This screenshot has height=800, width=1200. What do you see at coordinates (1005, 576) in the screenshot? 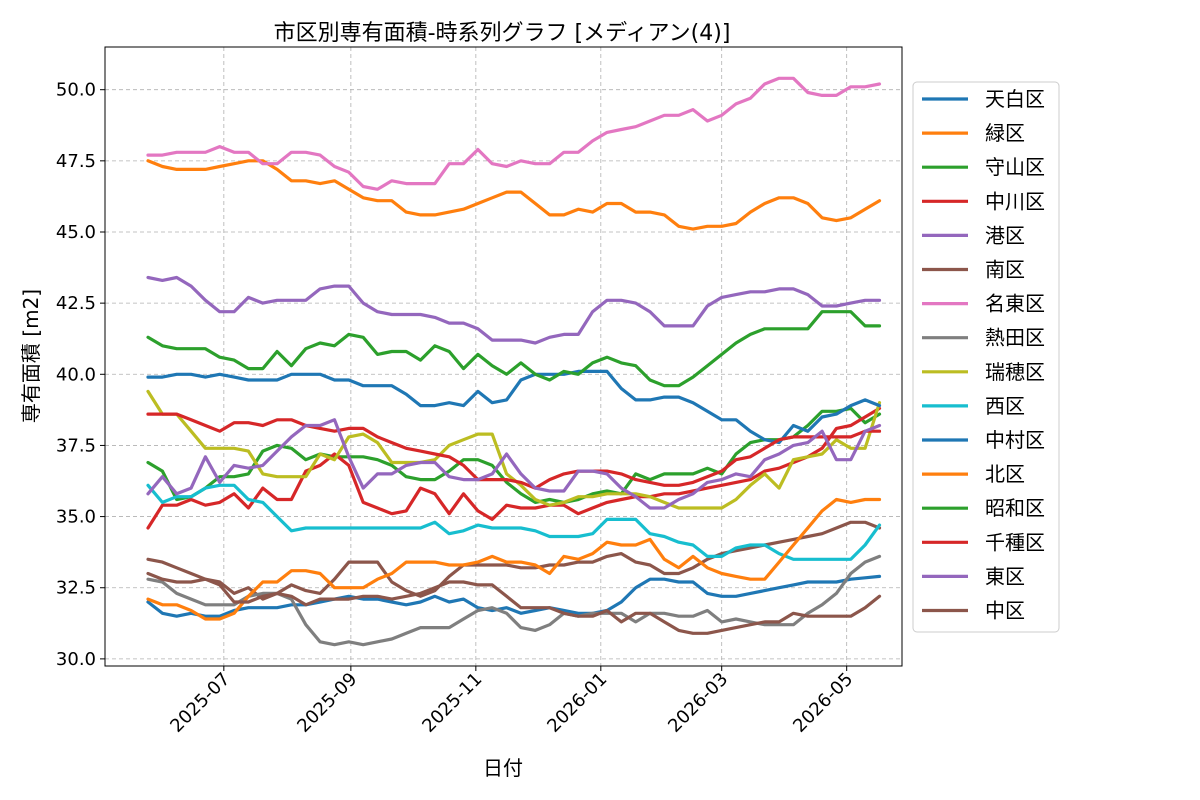
I see `legend-label: 東区` at bounding box center [1005, 576].